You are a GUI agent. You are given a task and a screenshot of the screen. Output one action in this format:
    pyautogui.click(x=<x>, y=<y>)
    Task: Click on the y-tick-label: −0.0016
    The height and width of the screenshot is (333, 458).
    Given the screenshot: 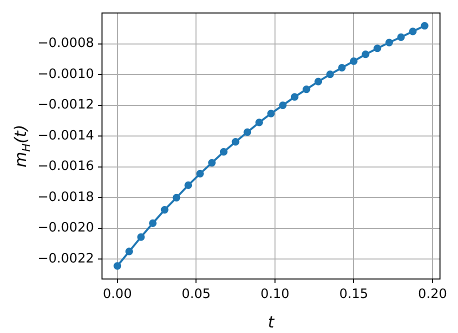 What is the action you would take?
    pyautogui.click(x=66, y=166)
    